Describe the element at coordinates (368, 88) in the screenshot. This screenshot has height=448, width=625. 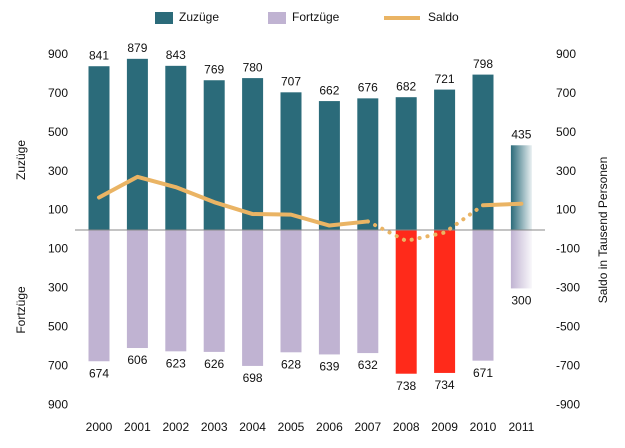
I see `data-label: 676` at that location.